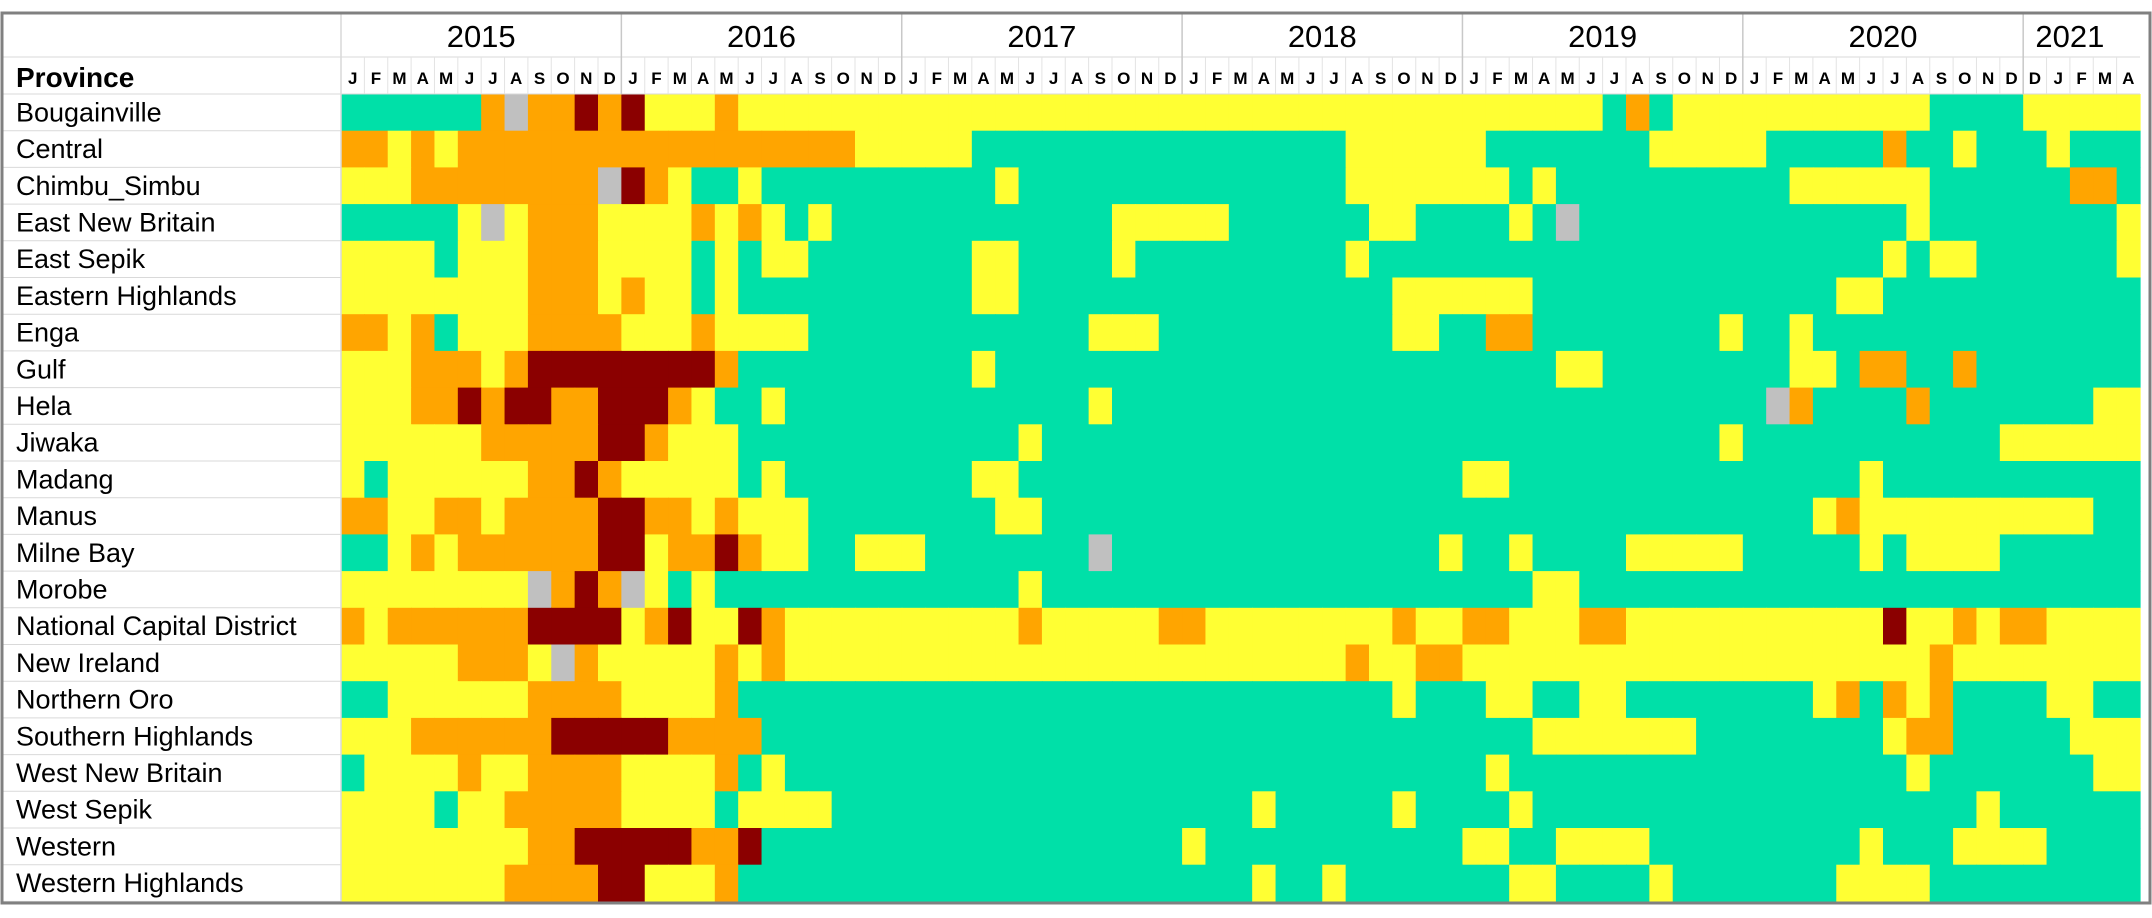 The width and height of the screenshot is (2152, 918). I want to click on province-label: East New Britain, so click(116, 223).